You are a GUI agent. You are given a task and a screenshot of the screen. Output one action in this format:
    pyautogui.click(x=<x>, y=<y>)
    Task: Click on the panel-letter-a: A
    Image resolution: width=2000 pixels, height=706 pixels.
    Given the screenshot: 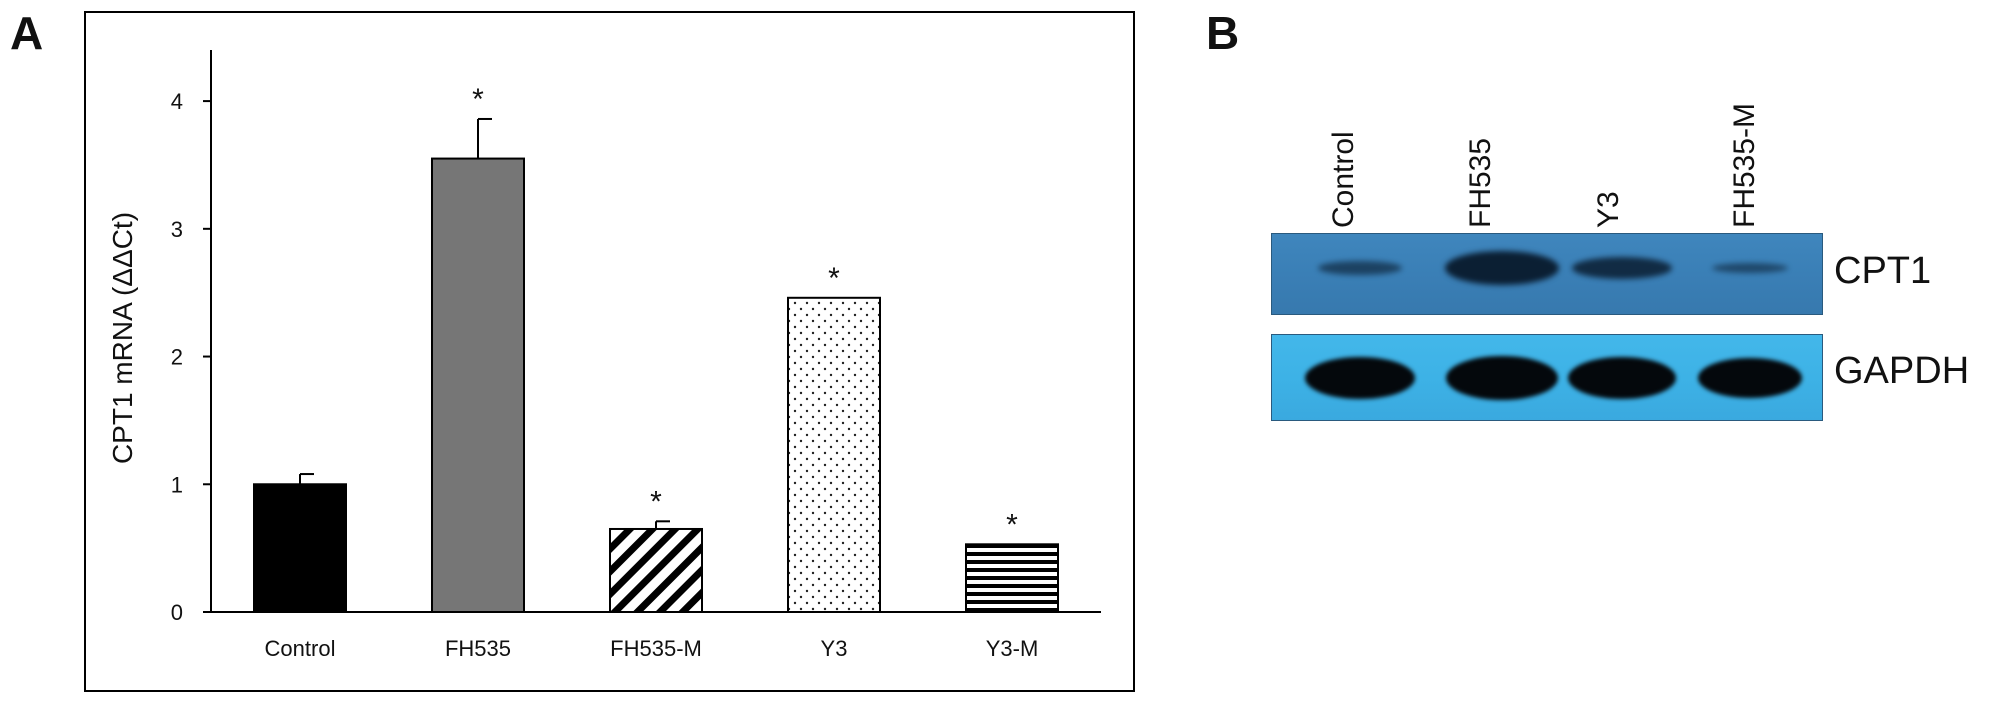 What is the action you would take?
    pyautogui.click(x=27, y=33)
    